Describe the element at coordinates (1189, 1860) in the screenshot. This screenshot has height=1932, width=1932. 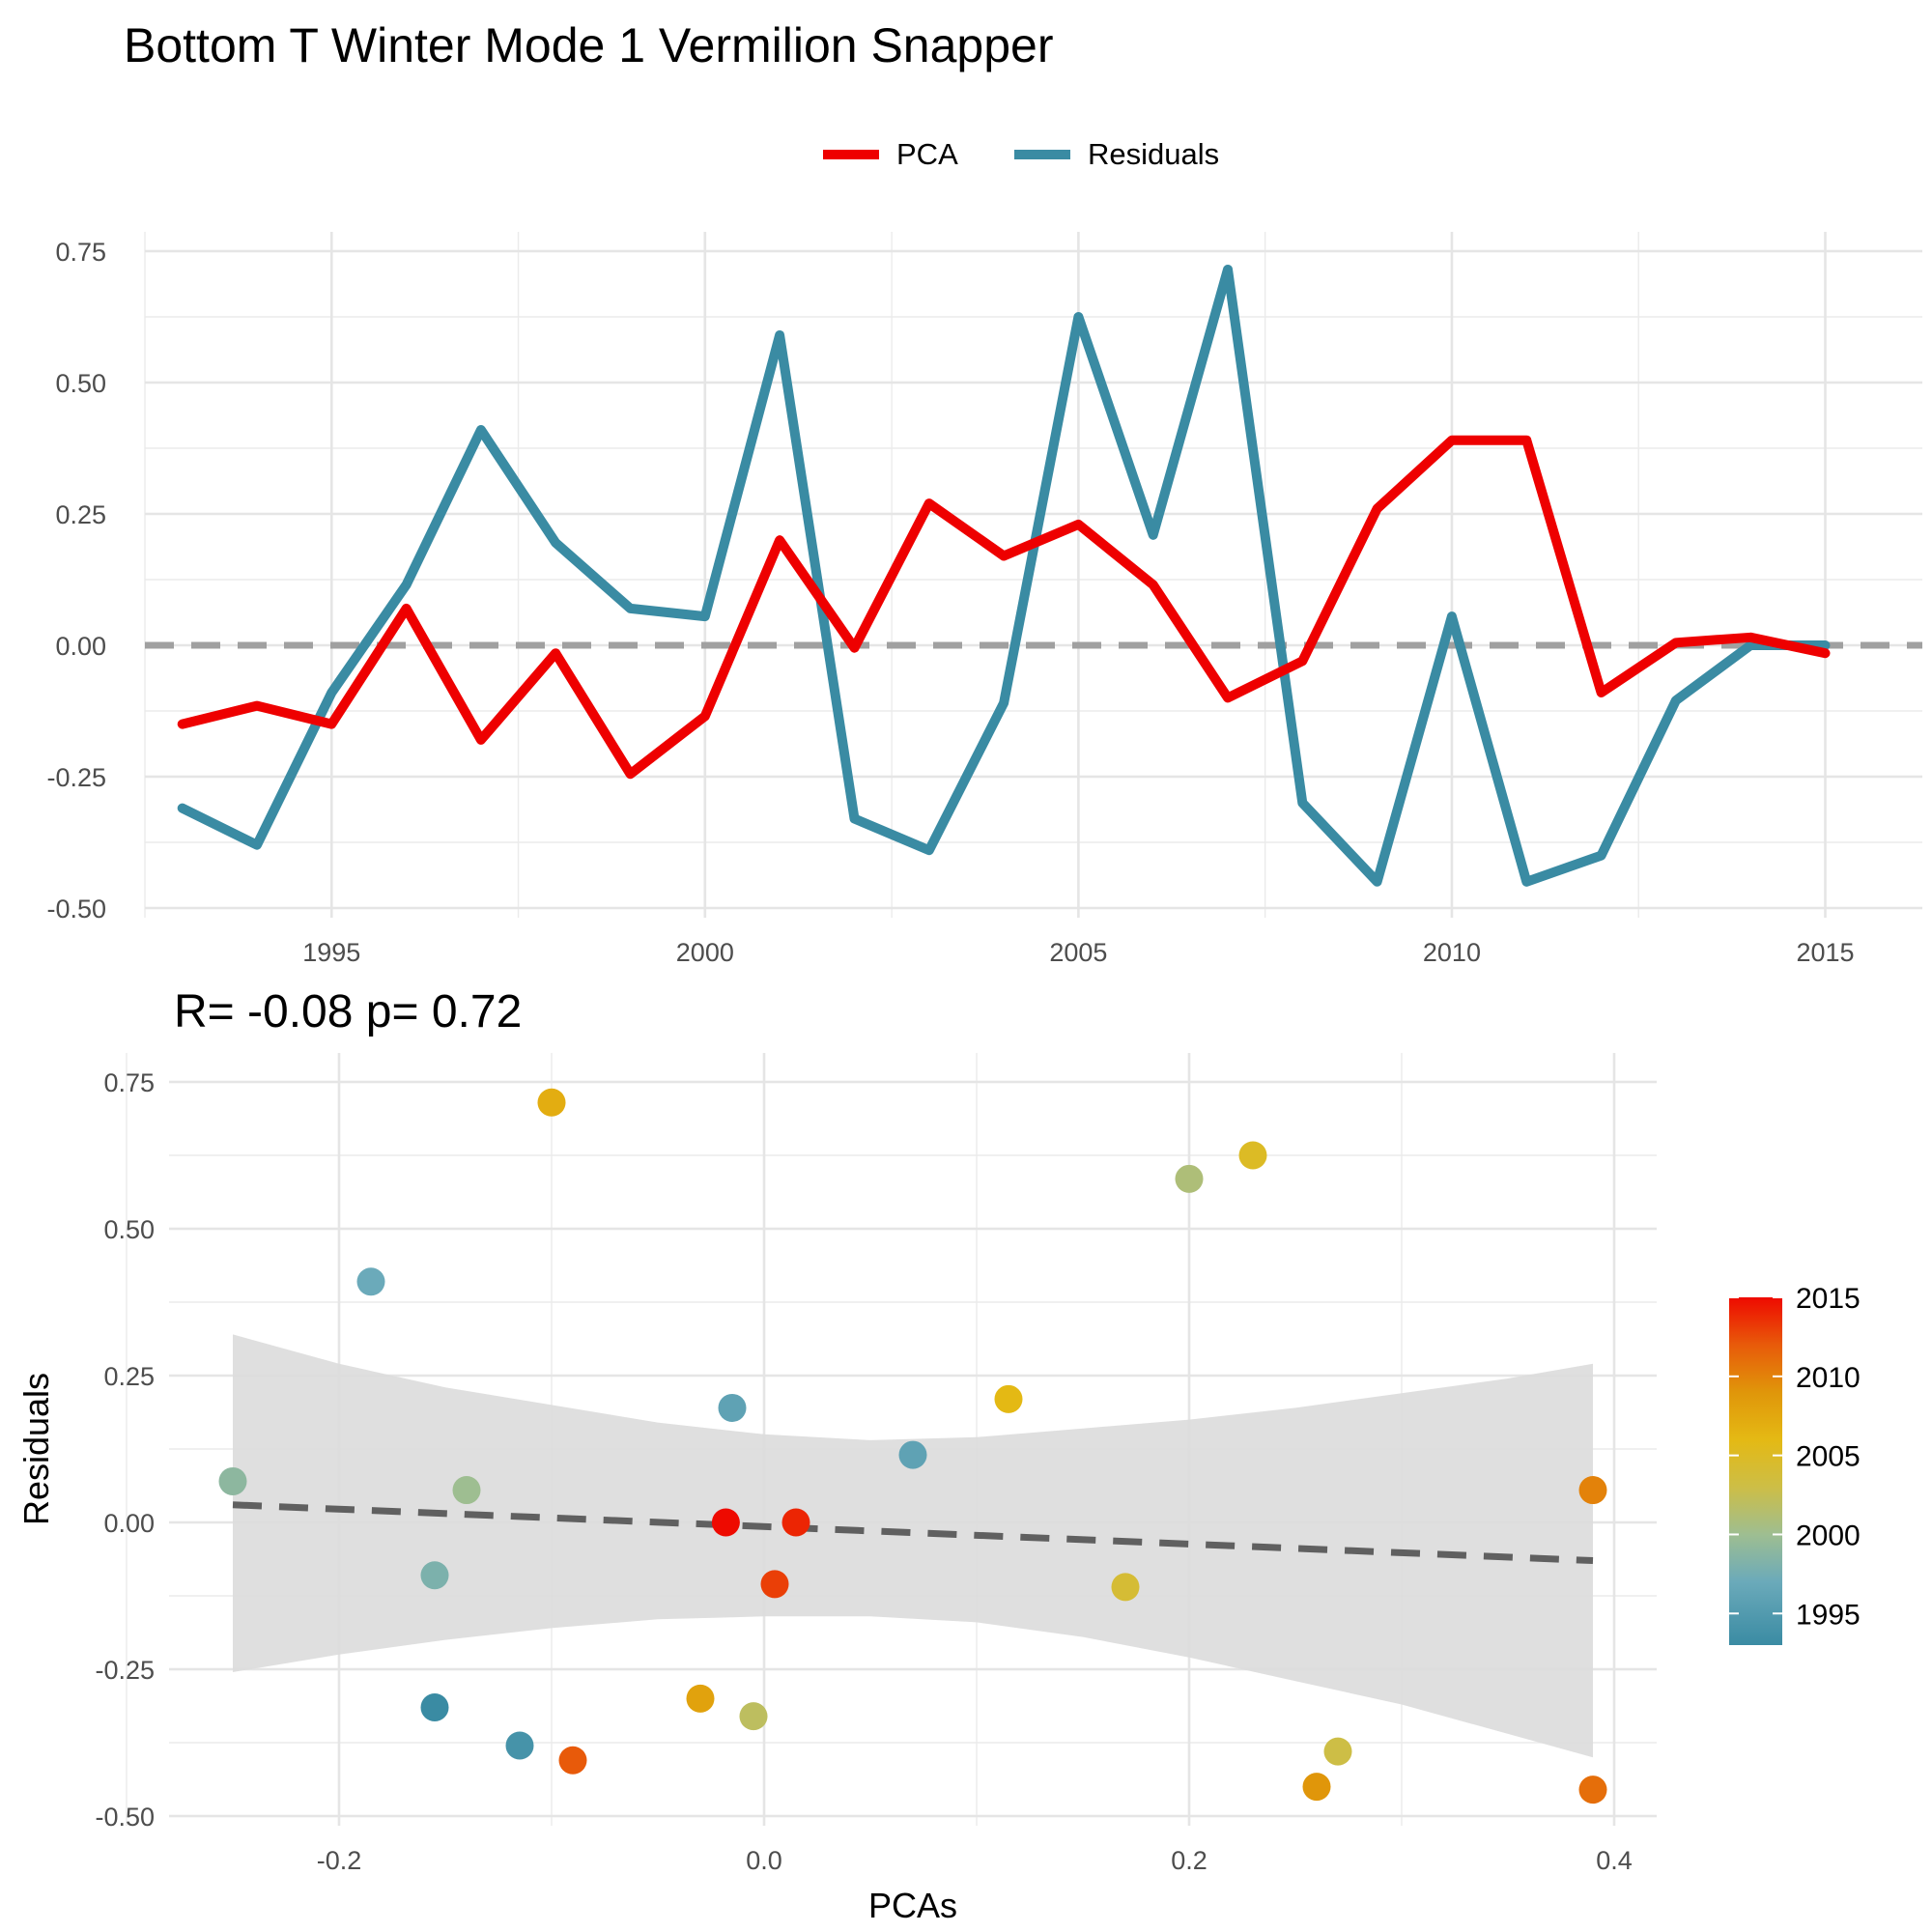
I see `x-tick-label: 0.2` at that location.